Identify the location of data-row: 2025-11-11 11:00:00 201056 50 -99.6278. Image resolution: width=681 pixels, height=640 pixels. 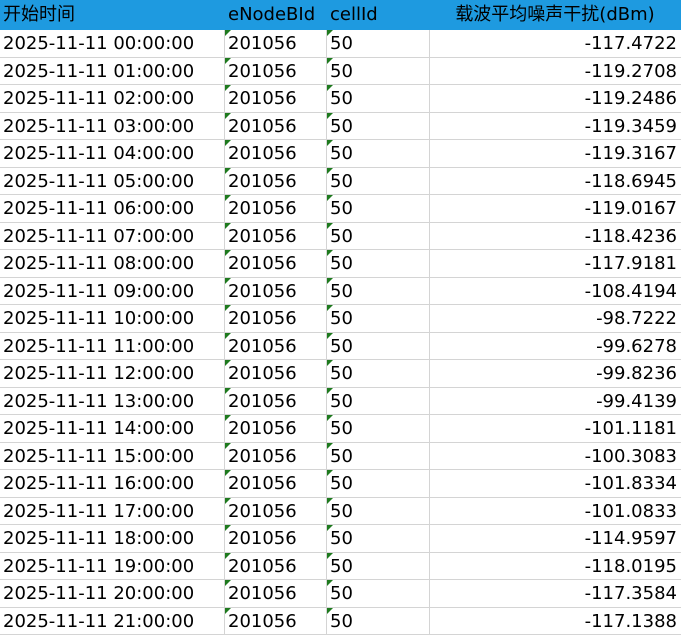
(340, 346).